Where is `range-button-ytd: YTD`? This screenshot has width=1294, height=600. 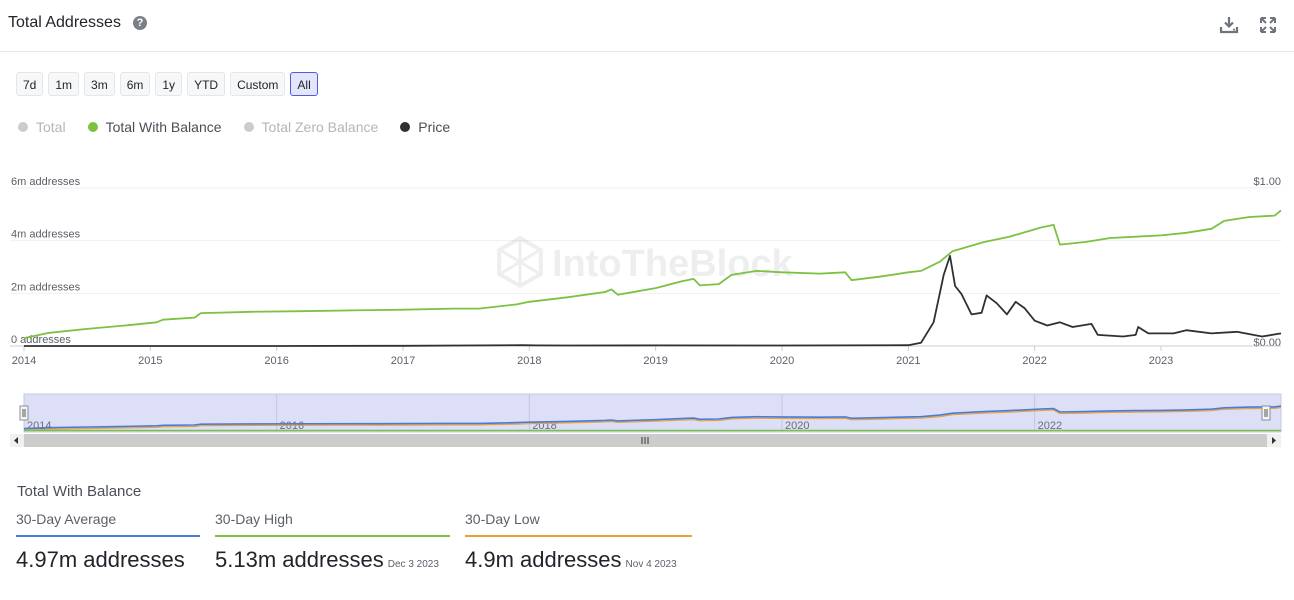 range-button-ytd: YTD is located at coordinates (206, 84).